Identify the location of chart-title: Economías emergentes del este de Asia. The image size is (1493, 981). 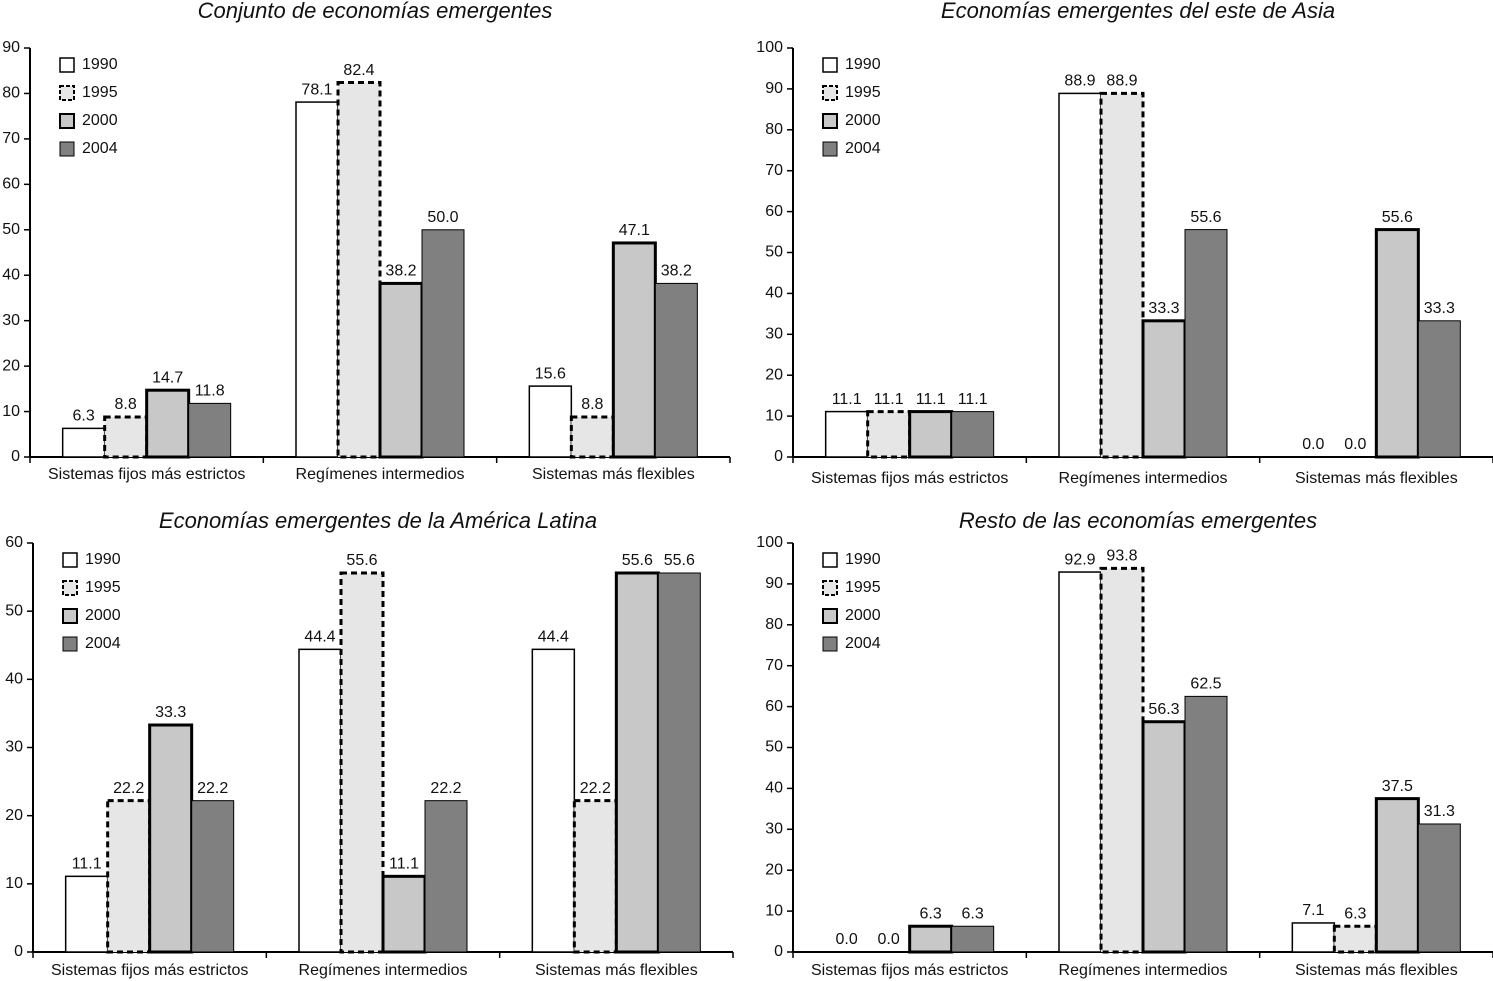
(1138, 11).